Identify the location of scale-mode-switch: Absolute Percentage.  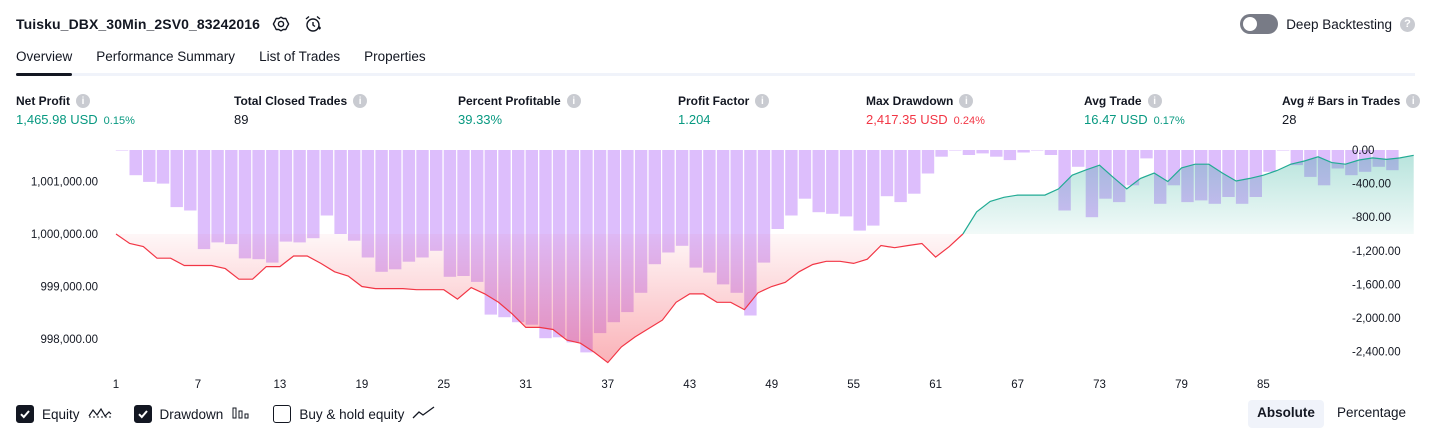
(1331, 414).